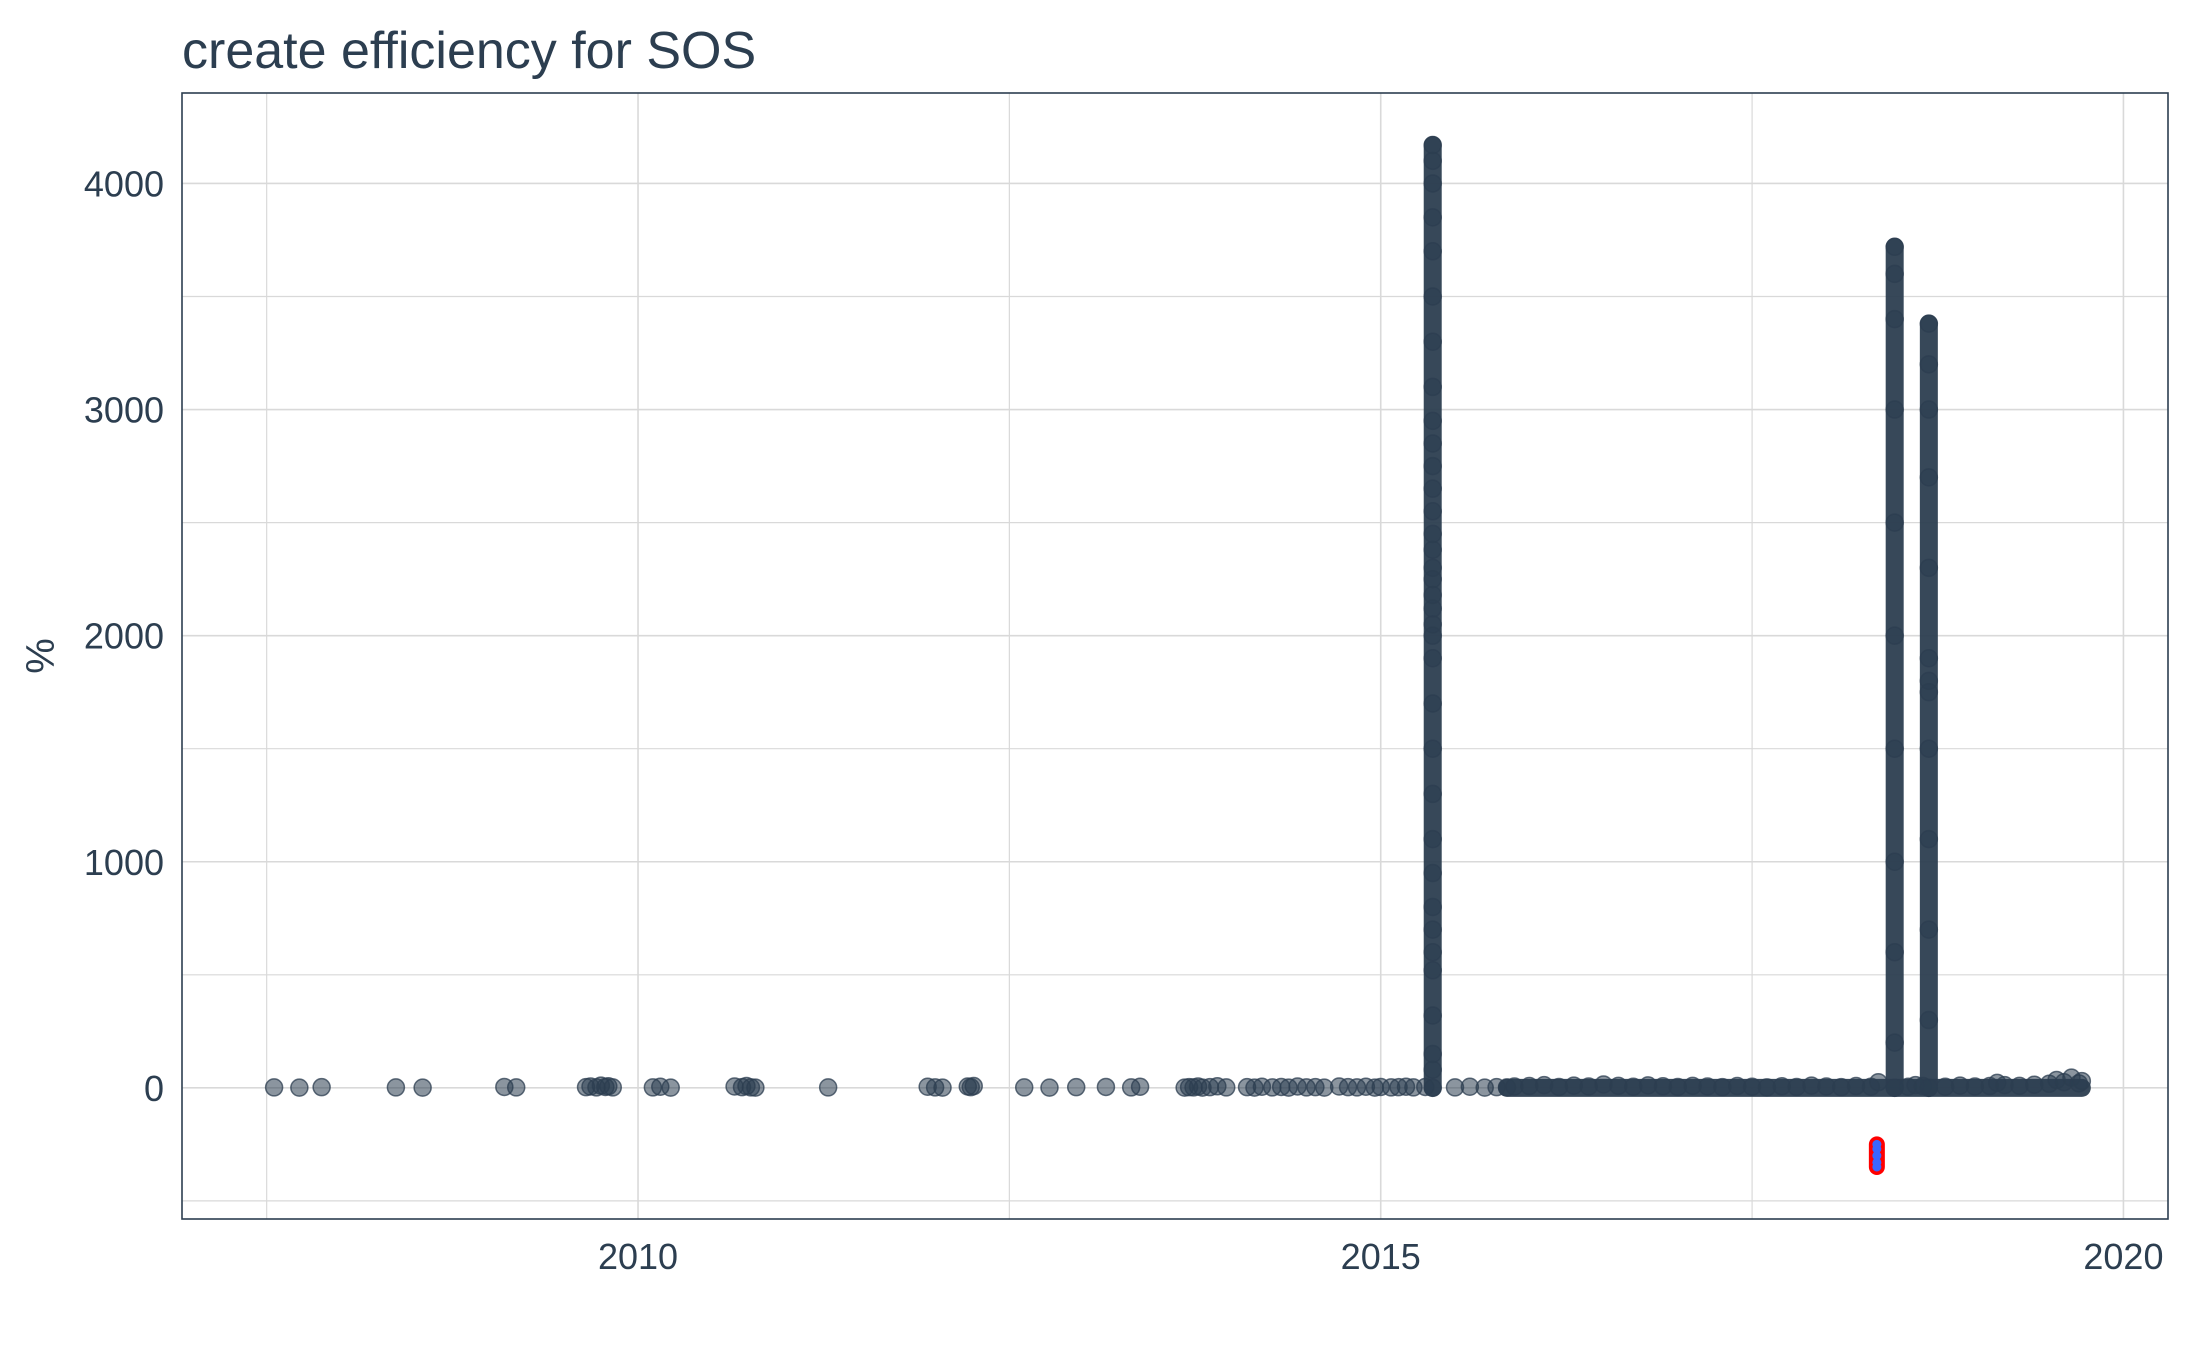  What do you see at coordinates (469, 51) in the screenshot?
I see `chart-title: create efficiency for SOS` at bounding box center [469, 51].